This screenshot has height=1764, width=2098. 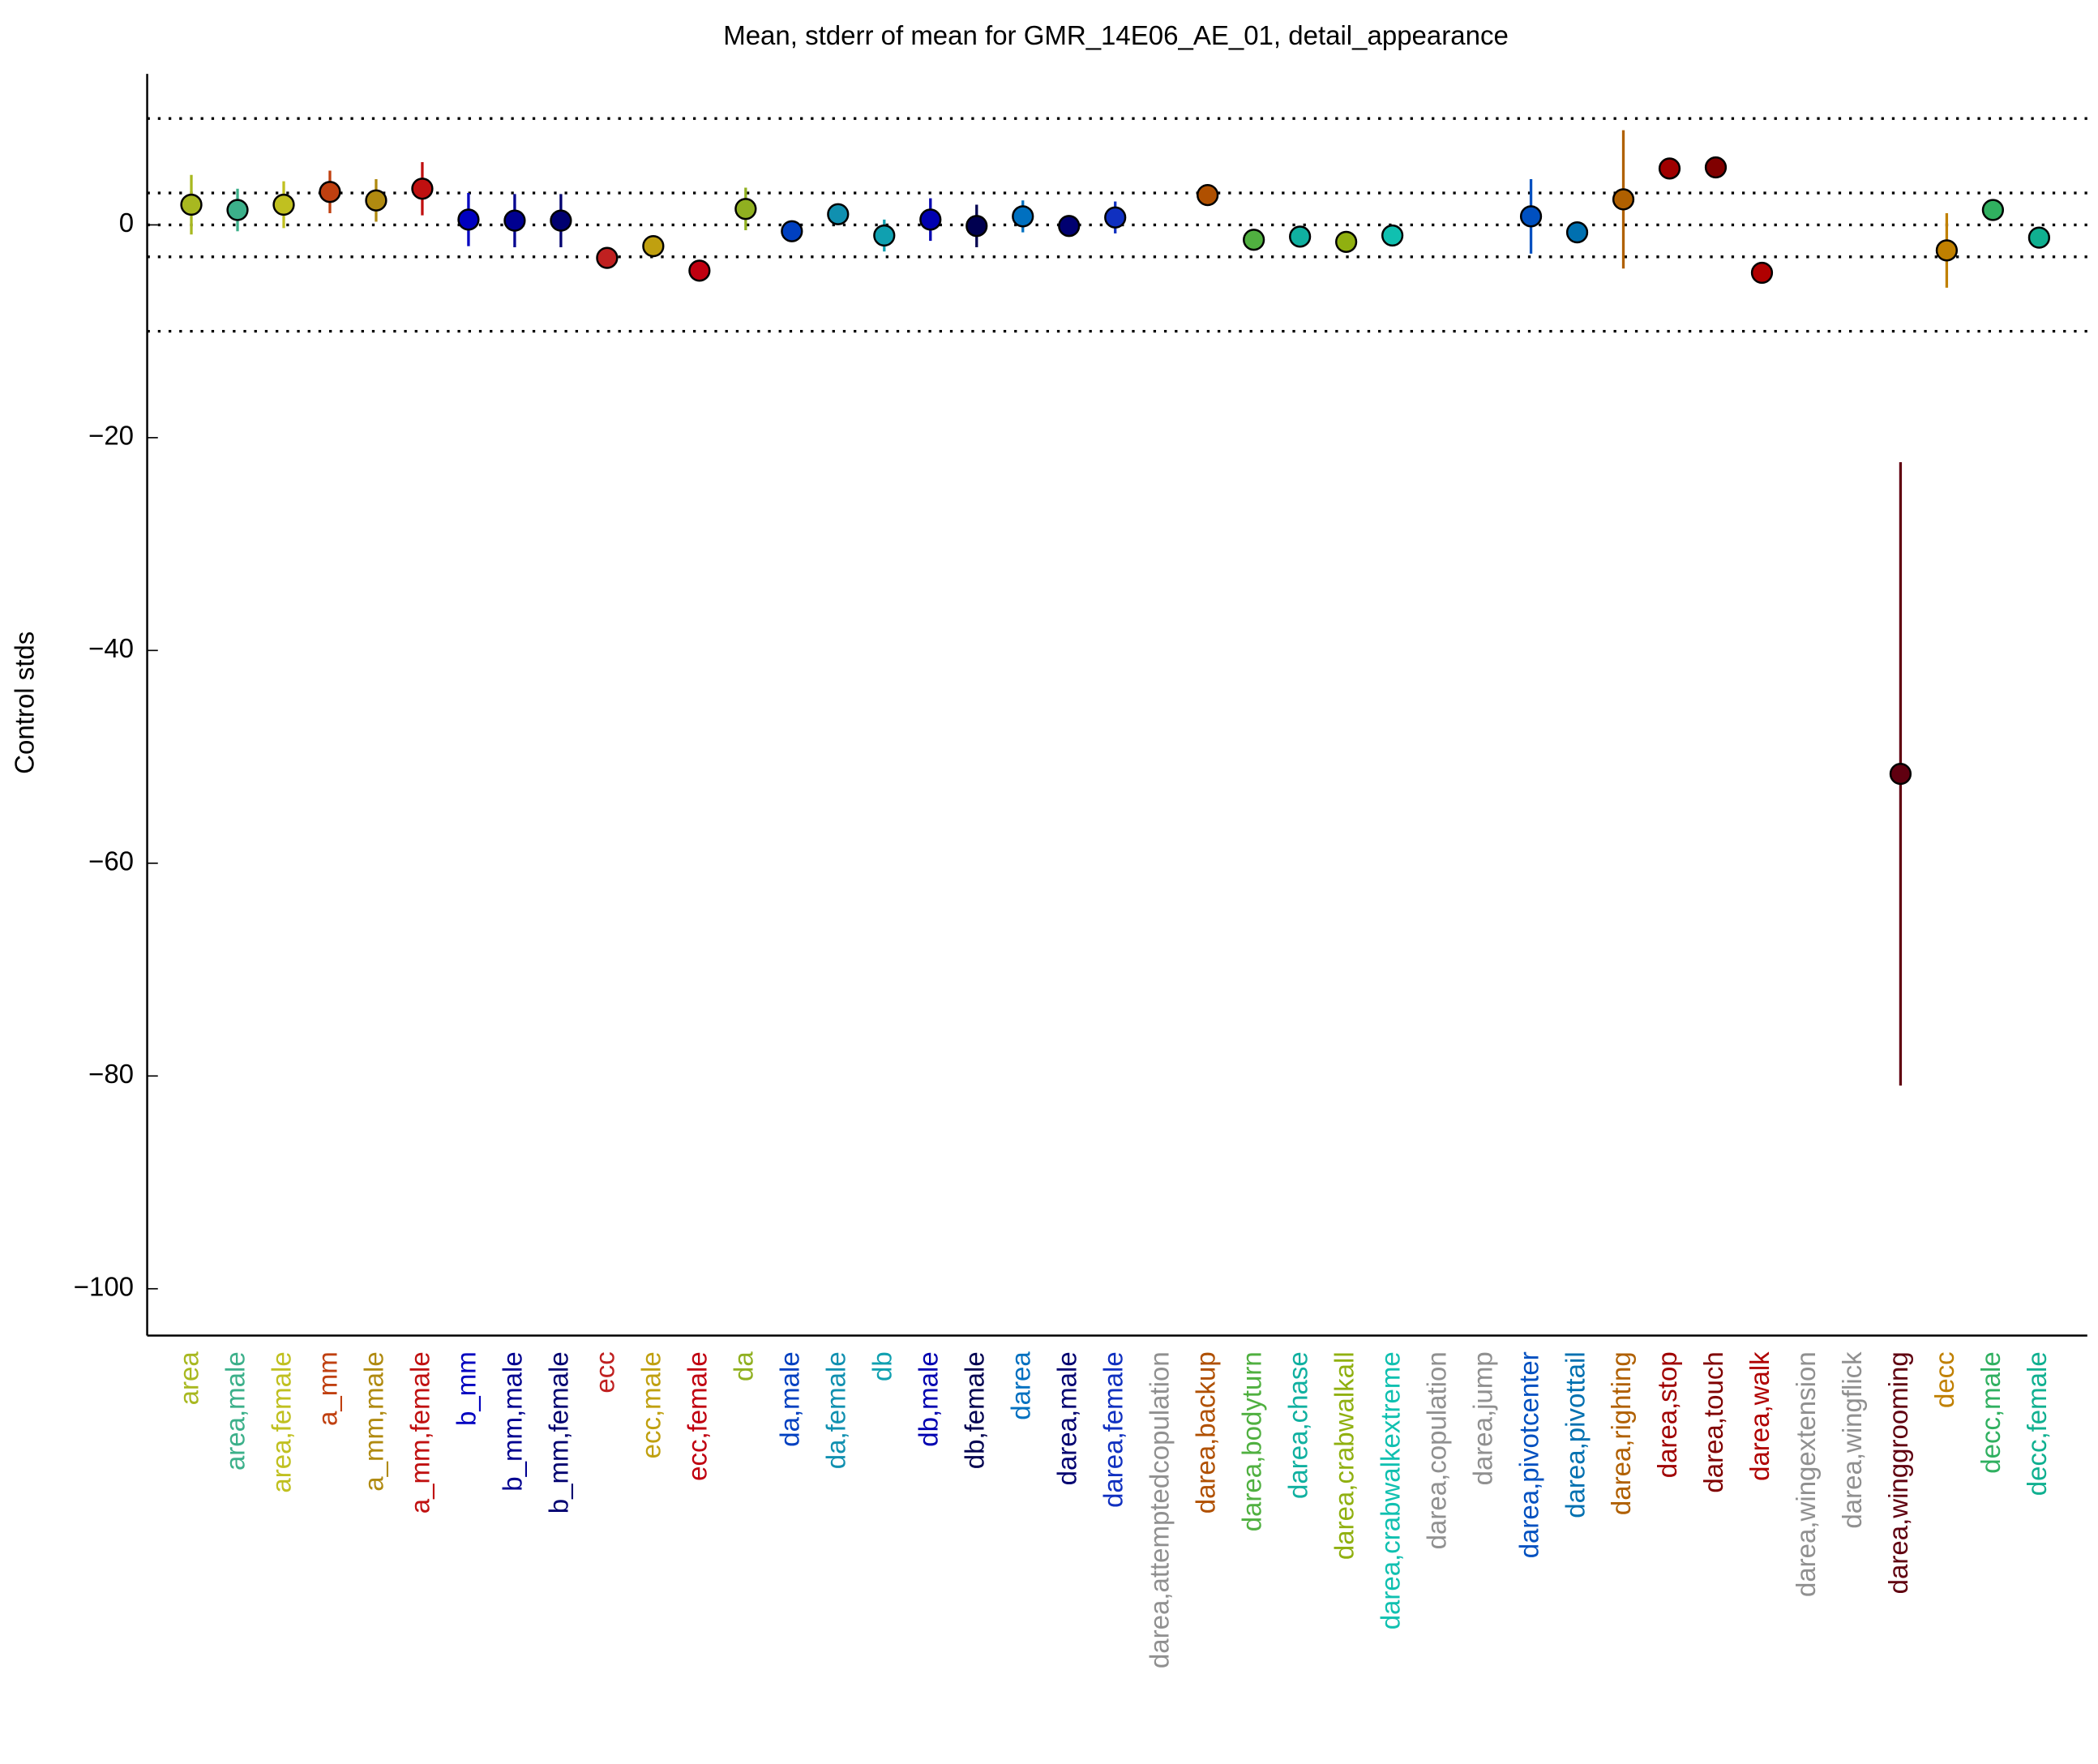 I want to click on x-tick-label: db,female, so click(x=974, y=1410).